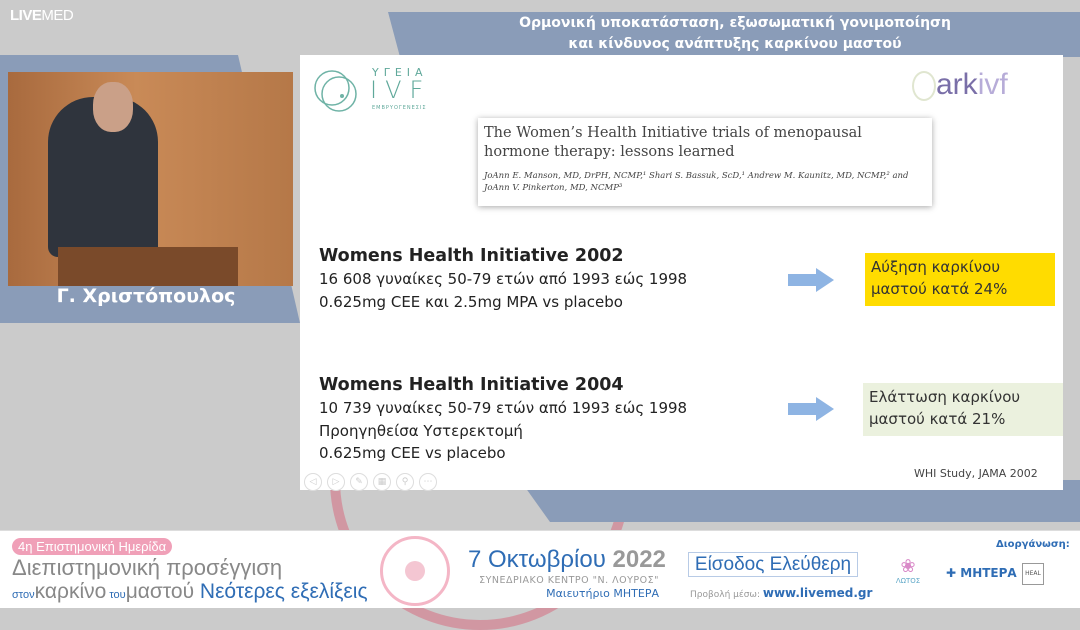 The width and height of the screenshot is (1080, 630). Describe the element at coordinates (405, 482) in the screenshot. I see `zoom-icon: ⚲` at that location.